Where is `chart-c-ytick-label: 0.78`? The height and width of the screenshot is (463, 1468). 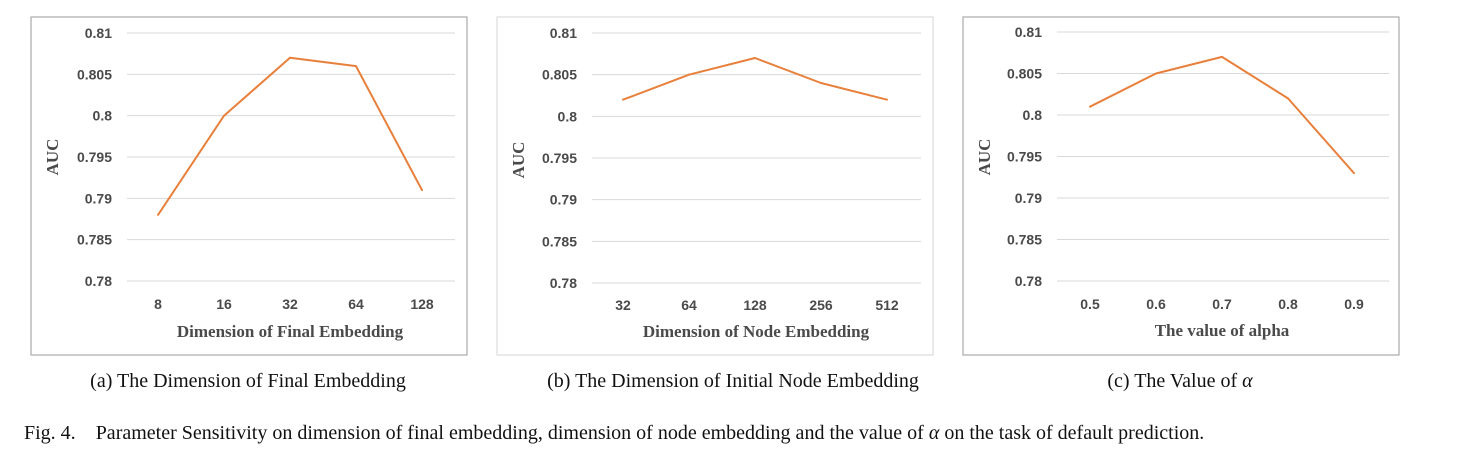
chart-c-ytick-label: 0.78 is located at coordinates (1028, 281).